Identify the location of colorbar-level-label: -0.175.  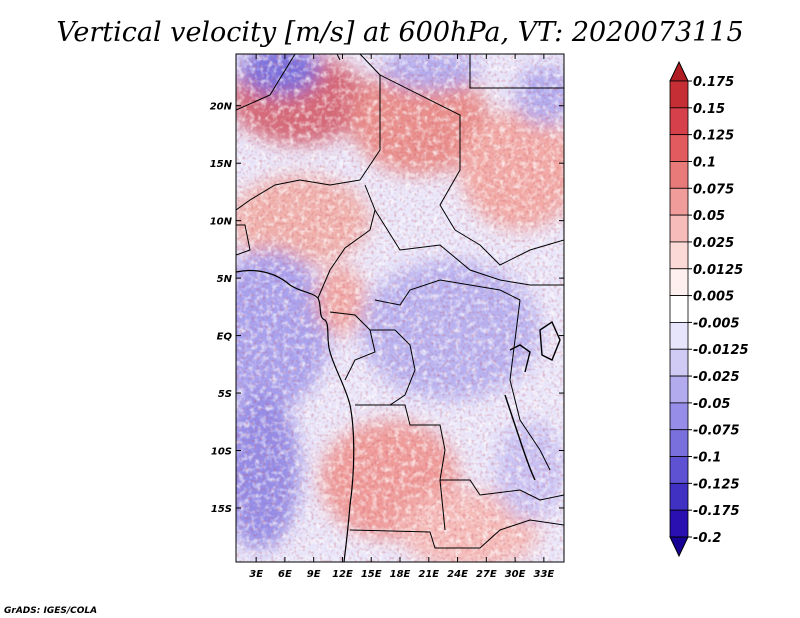
(716, 511).